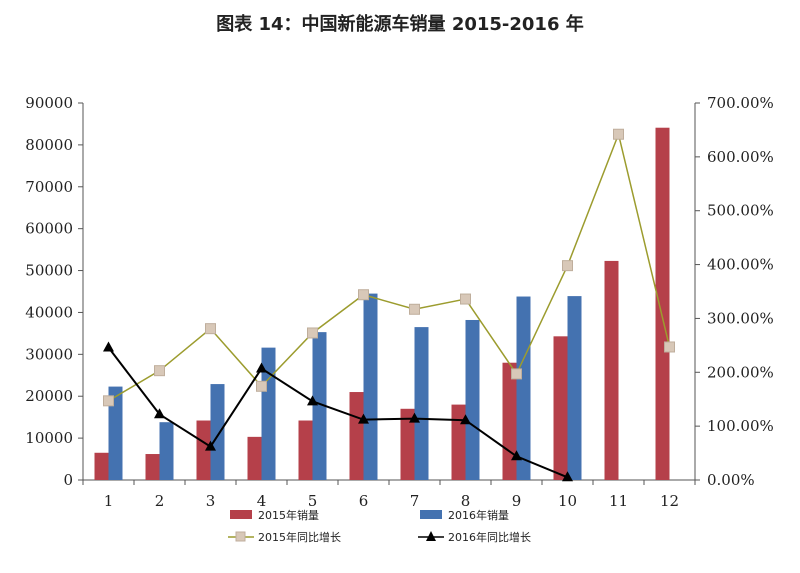  Describe the element at coordinates (740, 318) in the screenshot. I see `y2-tick-label: 300.00%` at that location.